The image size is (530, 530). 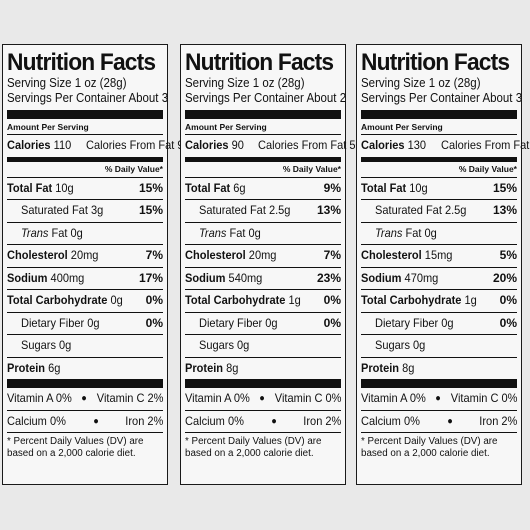 I want to click on calories-row: Calories 90 Calories From Fat 50, so click(x=273, y=146).